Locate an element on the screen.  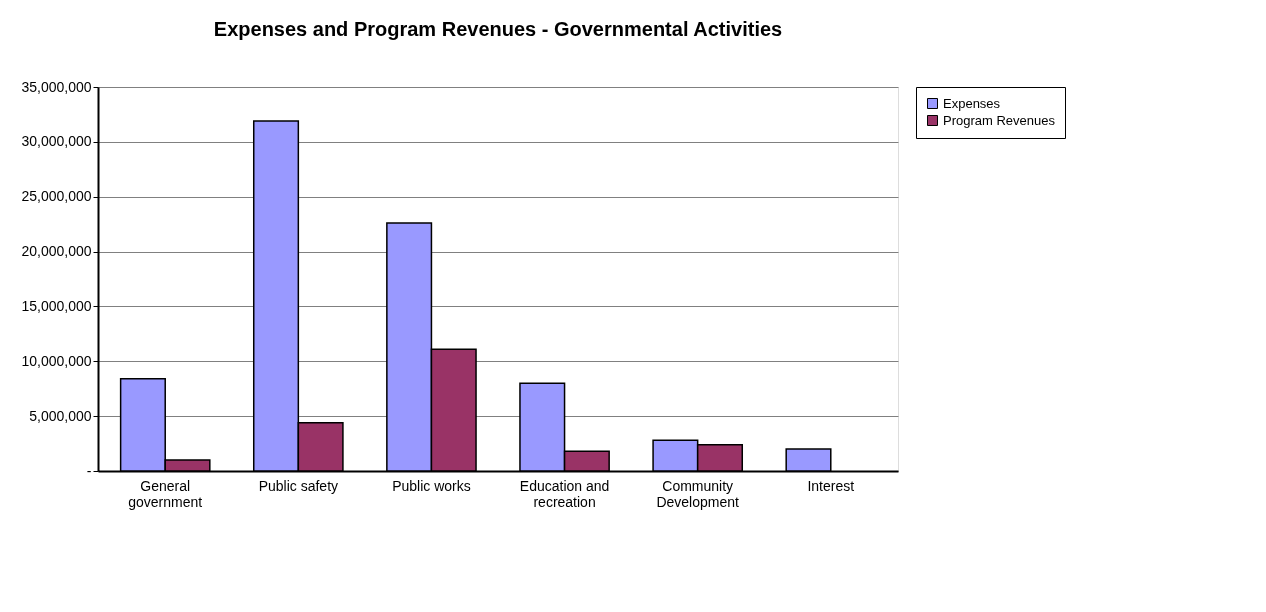
y-tick-label: 25,000,000 is located at coordinates (56, 196).